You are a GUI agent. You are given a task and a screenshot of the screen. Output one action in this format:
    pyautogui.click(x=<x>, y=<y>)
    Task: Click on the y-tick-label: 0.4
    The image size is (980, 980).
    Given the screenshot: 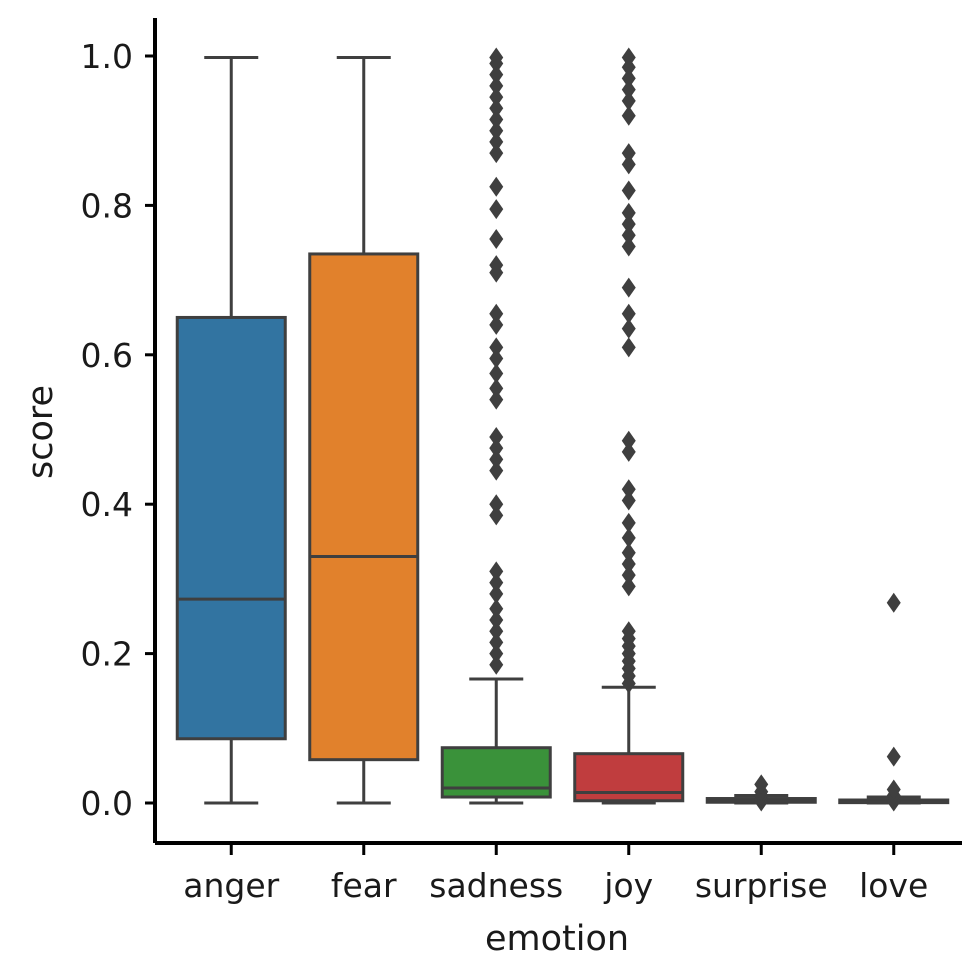 What is the action you would take?
    pyautogui.click(x=107, y=504)
    